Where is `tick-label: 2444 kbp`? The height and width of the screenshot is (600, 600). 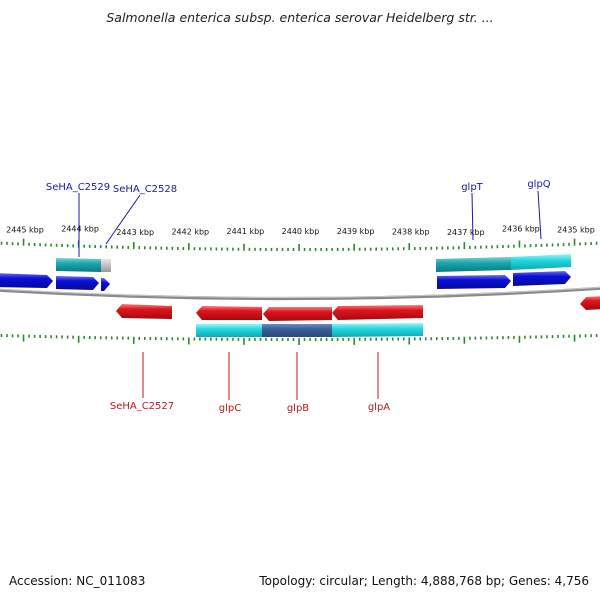
tick-label: 2444 kbp is located at coordinates (80, 229).